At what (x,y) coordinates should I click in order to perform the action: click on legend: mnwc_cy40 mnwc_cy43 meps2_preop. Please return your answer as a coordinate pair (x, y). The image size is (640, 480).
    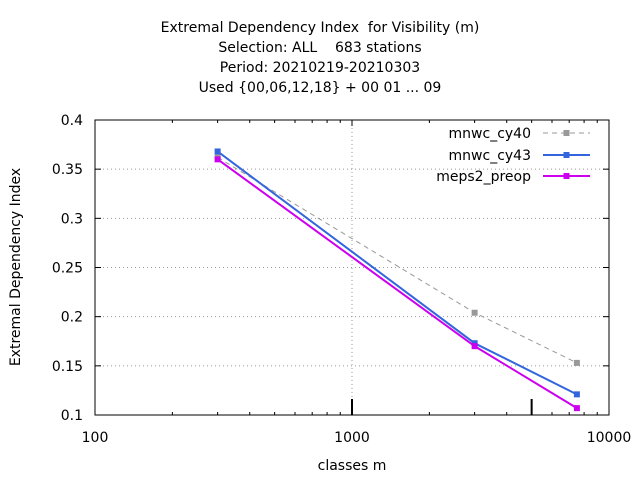
    Looking at the image, I should click on (513, 155).